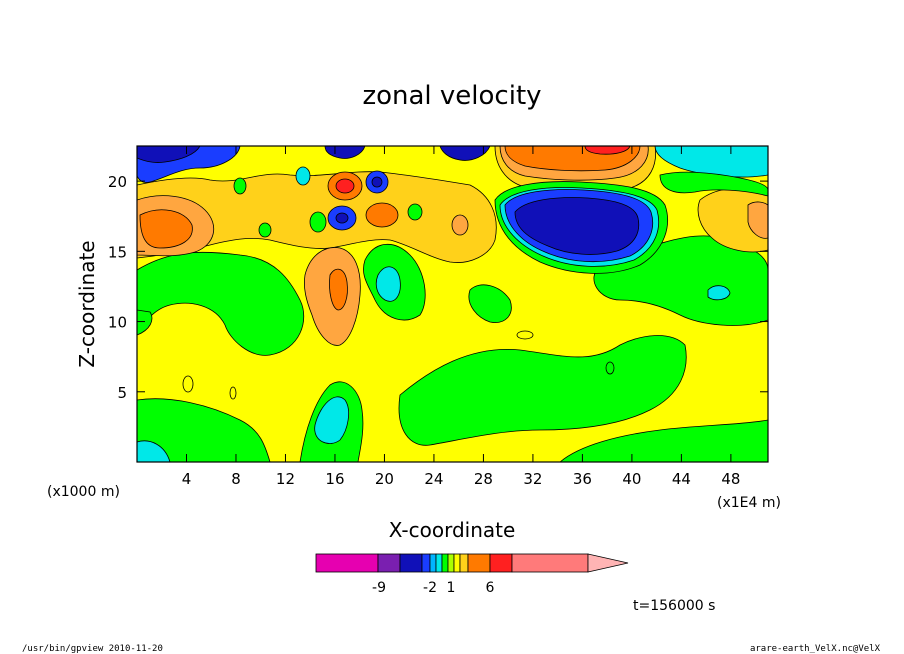  What do you see at coordinates (303, 176) in the screenshot?
I see `cell-cyan-x14-z20` at bounding box center [303, 176].